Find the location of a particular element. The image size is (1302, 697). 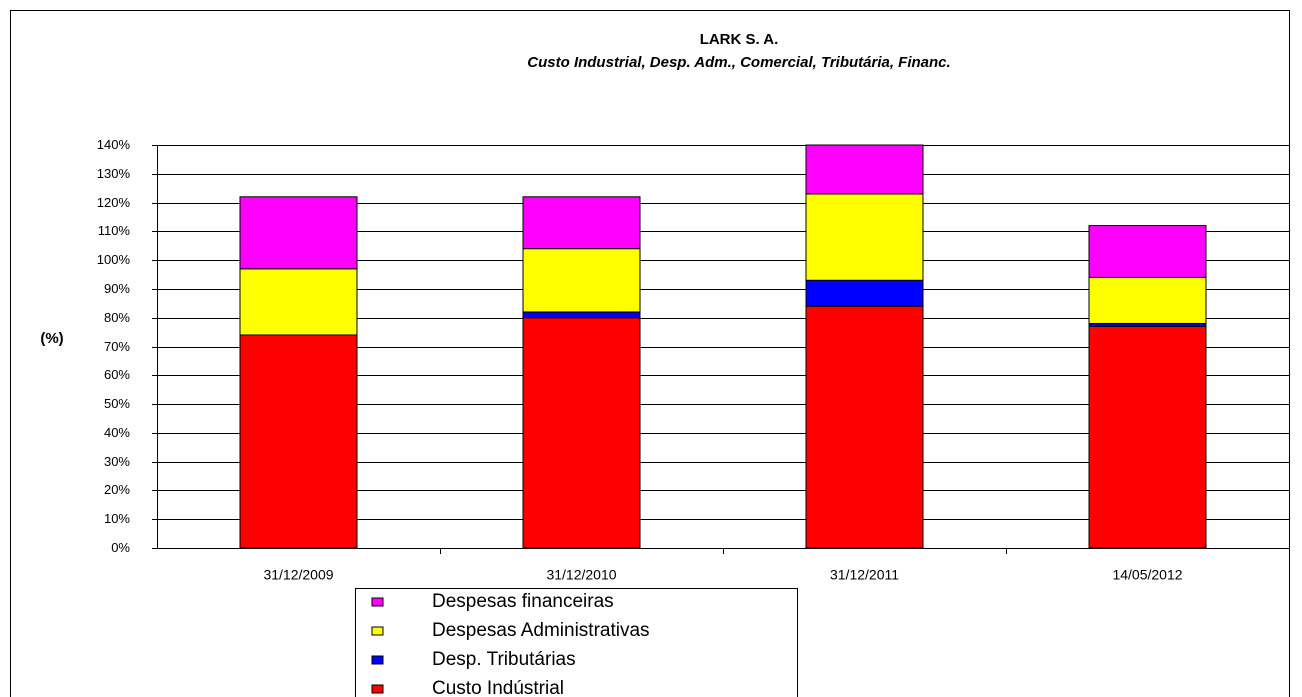

y-axis-label: (%) is located at coordinates (51, 338).